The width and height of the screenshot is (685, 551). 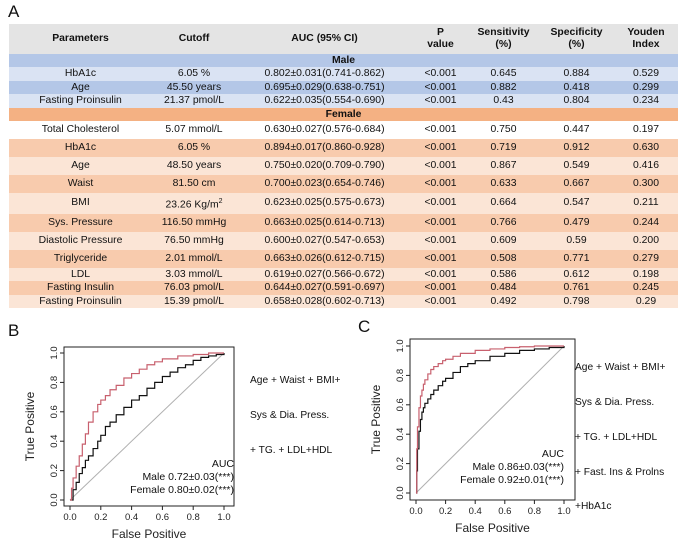 What do you see at coordinates (440, 44) in the screenshot?
I see `header-p-line2: value` at bounding box center [440, 44].